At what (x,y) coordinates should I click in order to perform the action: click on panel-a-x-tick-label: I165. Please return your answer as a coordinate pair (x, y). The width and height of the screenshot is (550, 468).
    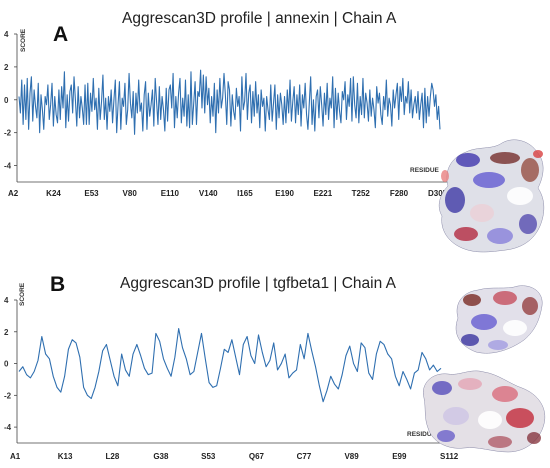
    Looking at the image, I should click on (245, 193).